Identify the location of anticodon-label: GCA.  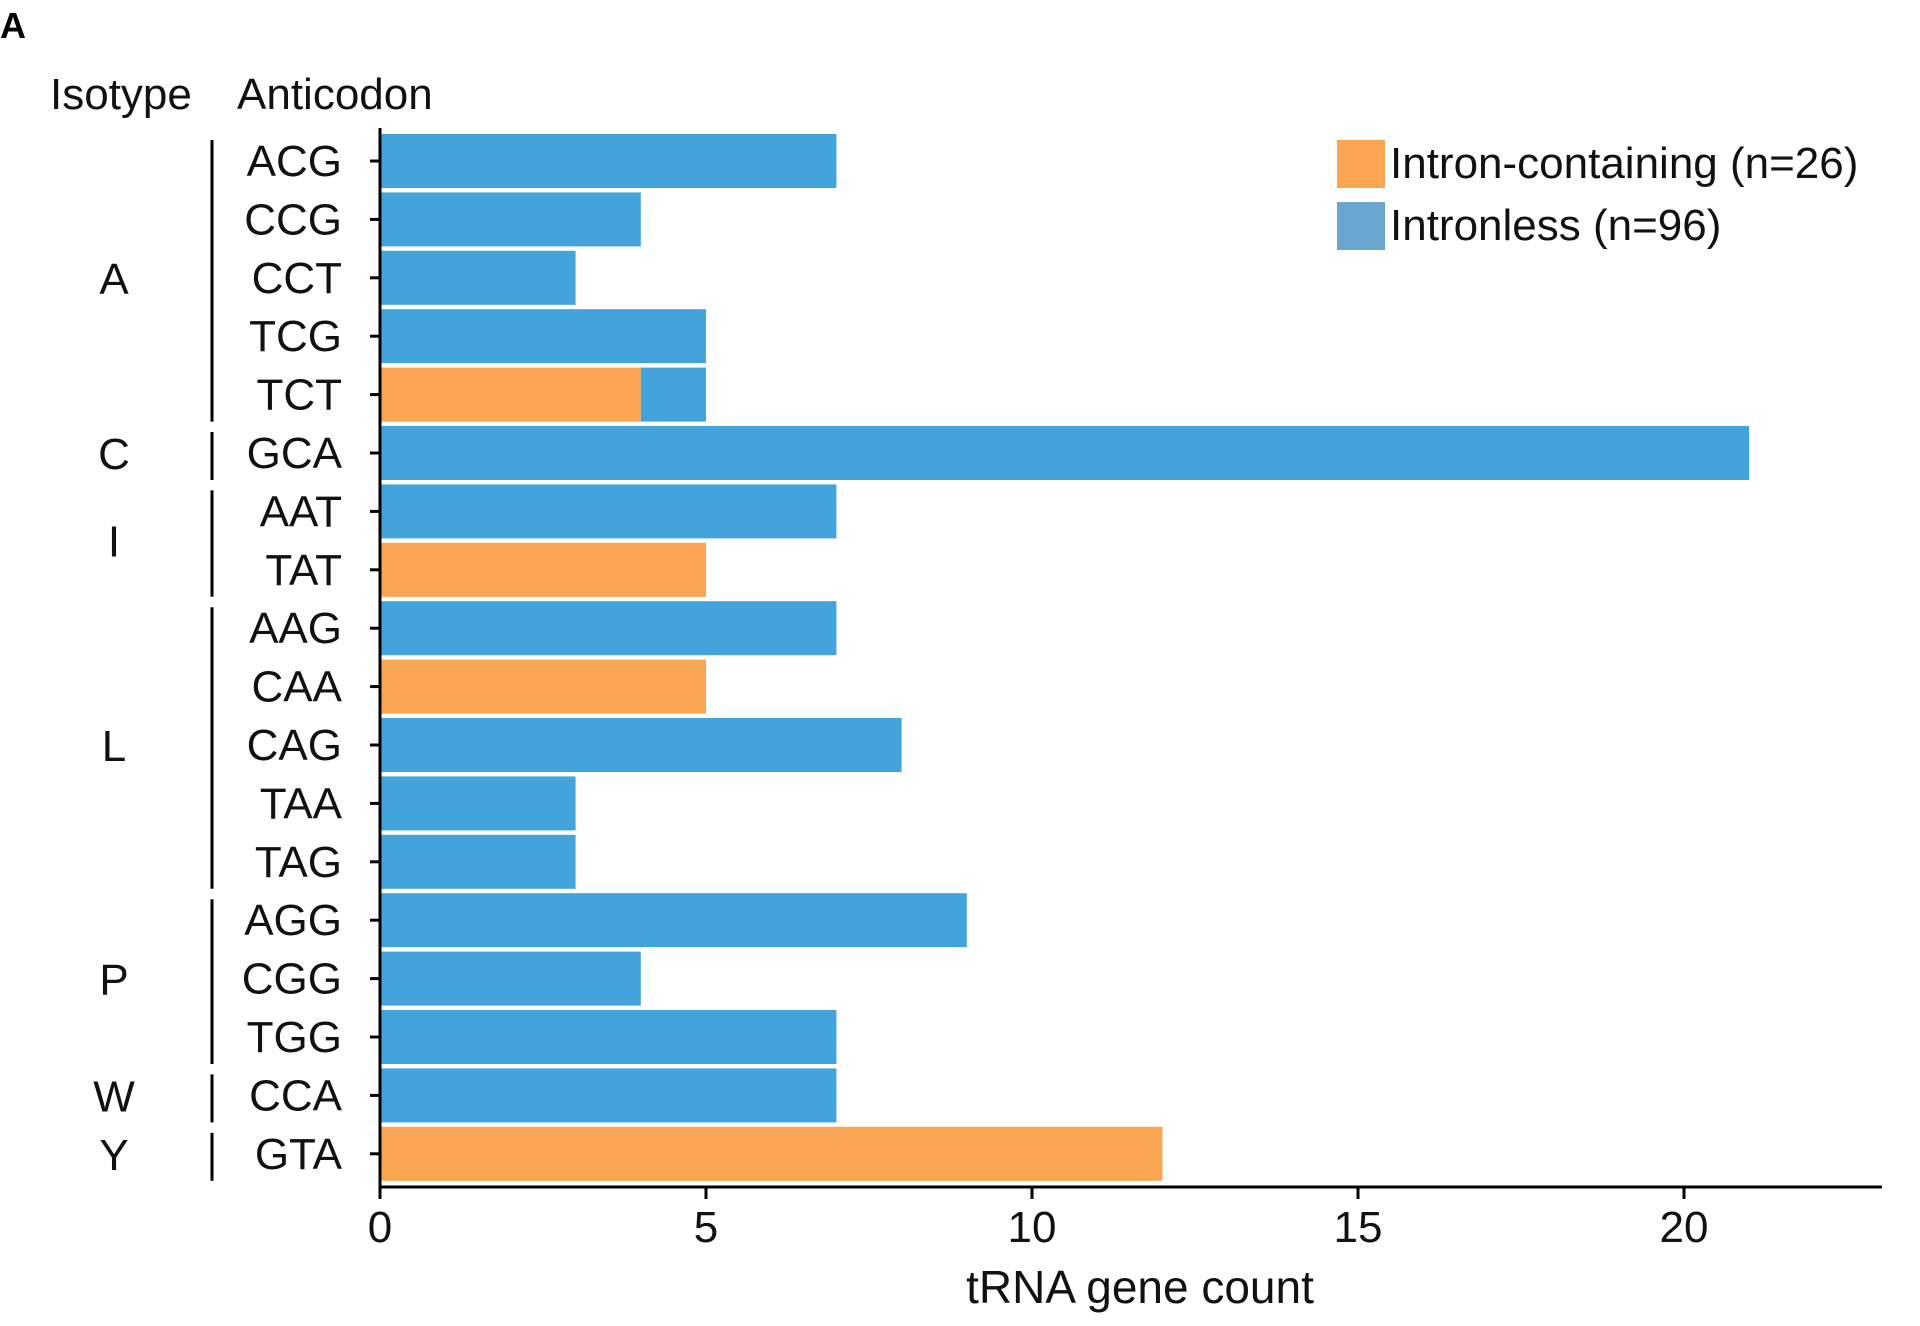
(295, 453).